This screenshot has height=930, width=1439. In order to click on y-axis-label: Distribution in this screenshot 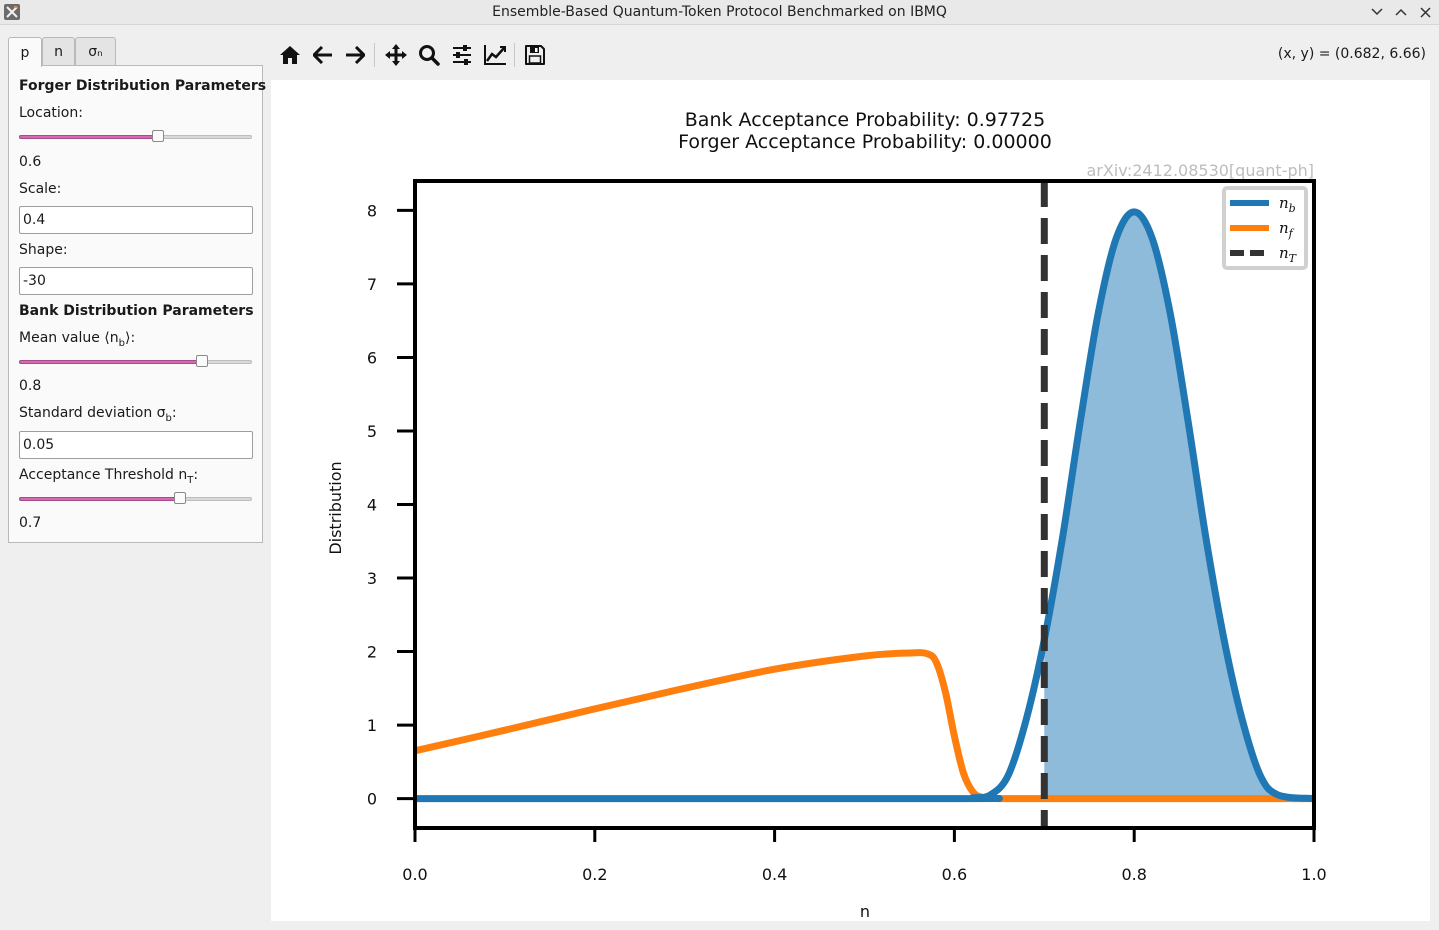, I will do `click(335, 507)`.